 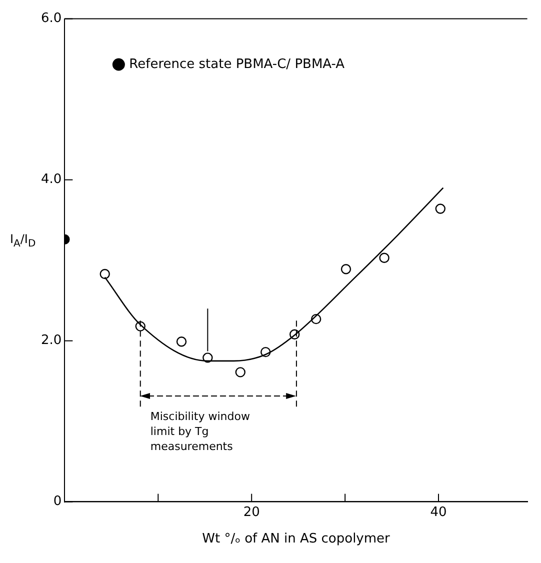 What do you see at coordinates (438, 512) in the screenshot?
I see `x-tick-label: 40` at bounding box center [438, 512].